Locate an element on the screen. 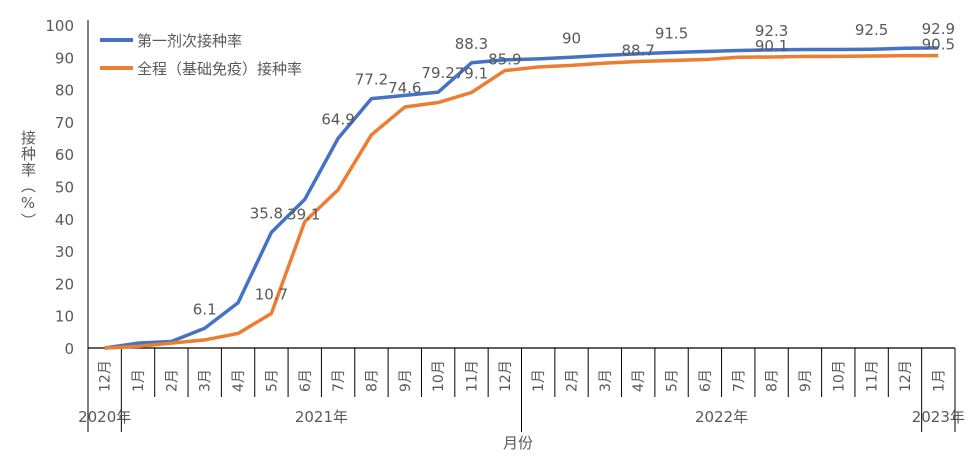 This screenshot has width=969, height=465. data-label: 92.9 is located at coordinates (938, 29).